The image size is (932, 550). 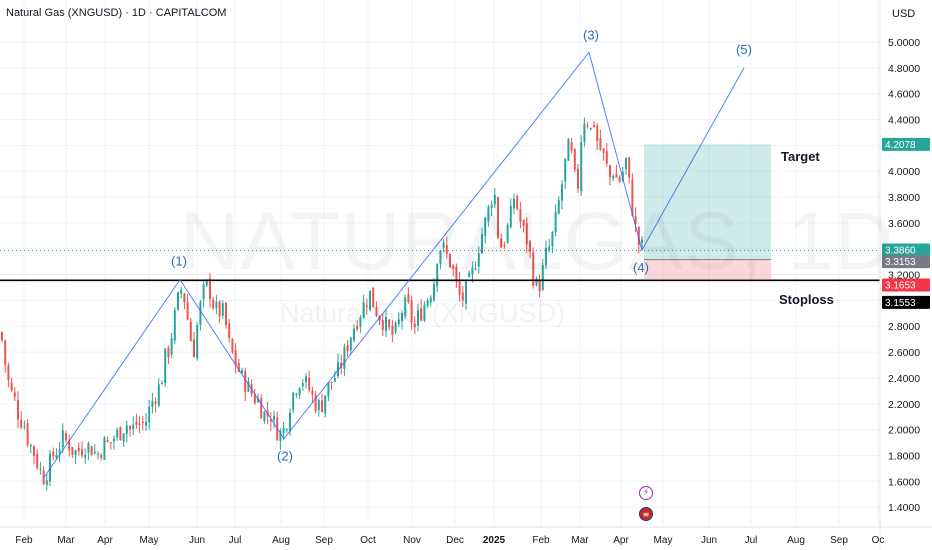 I want to click on price-tick: 4.4000, so click(x=904, y=121).